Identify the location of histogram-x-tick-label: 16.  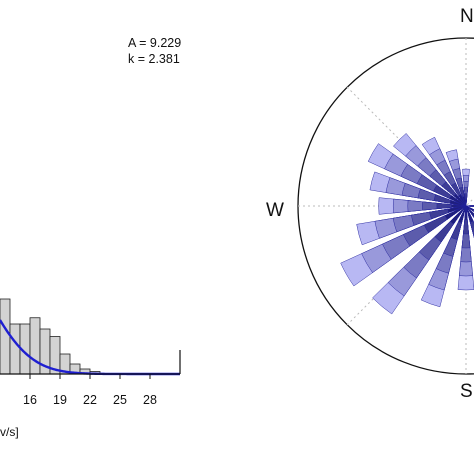
(30, 400).